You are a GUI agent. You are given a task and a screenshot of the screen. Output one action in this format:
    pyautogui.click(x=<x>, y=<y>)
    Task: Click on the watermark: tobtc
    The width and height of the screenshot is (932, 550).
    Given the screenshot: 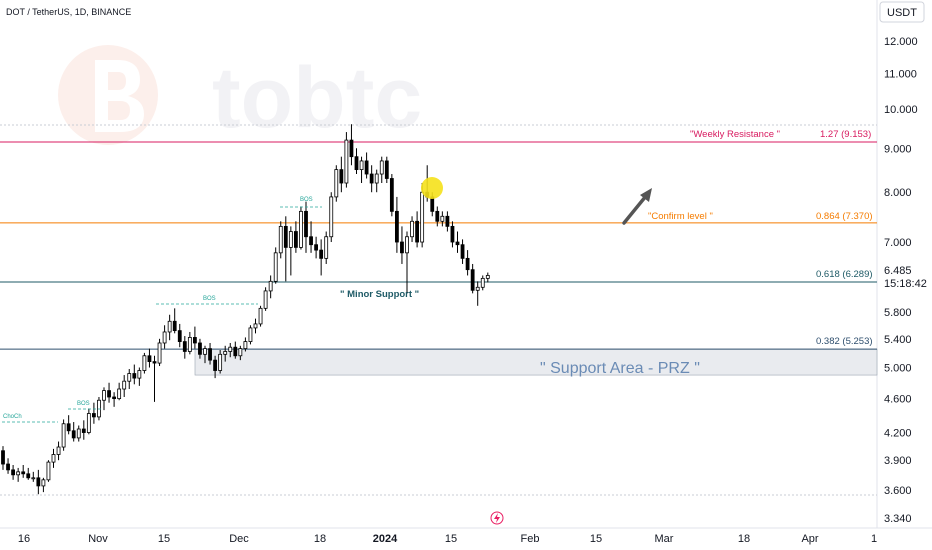 What is the action you would take?
    pyautogui.click(x=240, y=95)
    